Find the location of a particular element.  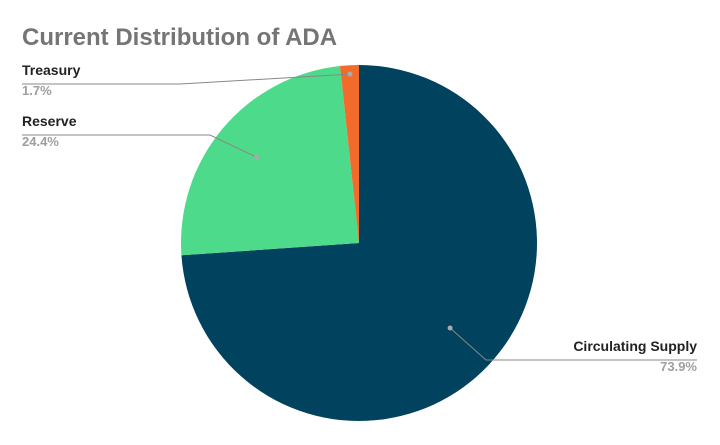

slice-value: 1.7% is located at coordinates (37, 90).